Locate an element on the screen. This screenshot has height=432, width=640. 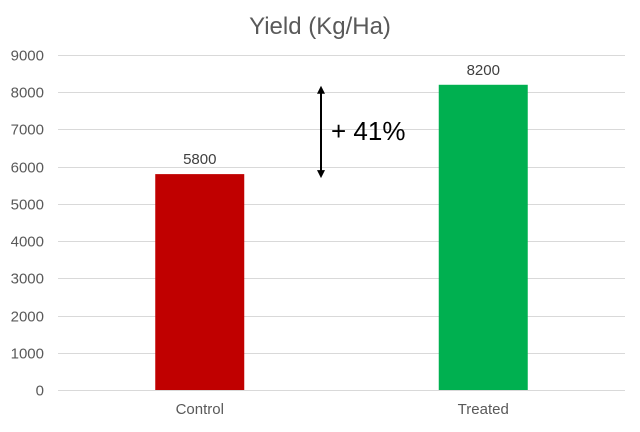
annotation-text: + 41% is located at coordinates (368, 131).